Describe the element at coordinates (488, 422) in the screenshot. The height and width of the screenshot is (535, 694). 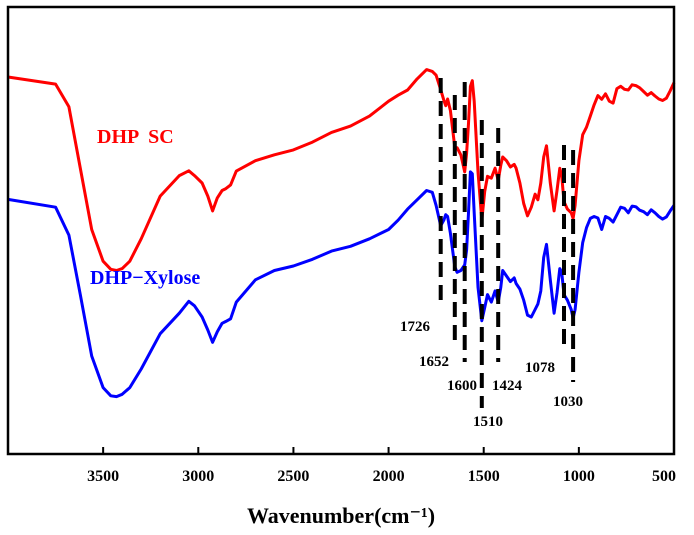
I see `peak-label-1510: 1510` at that location.